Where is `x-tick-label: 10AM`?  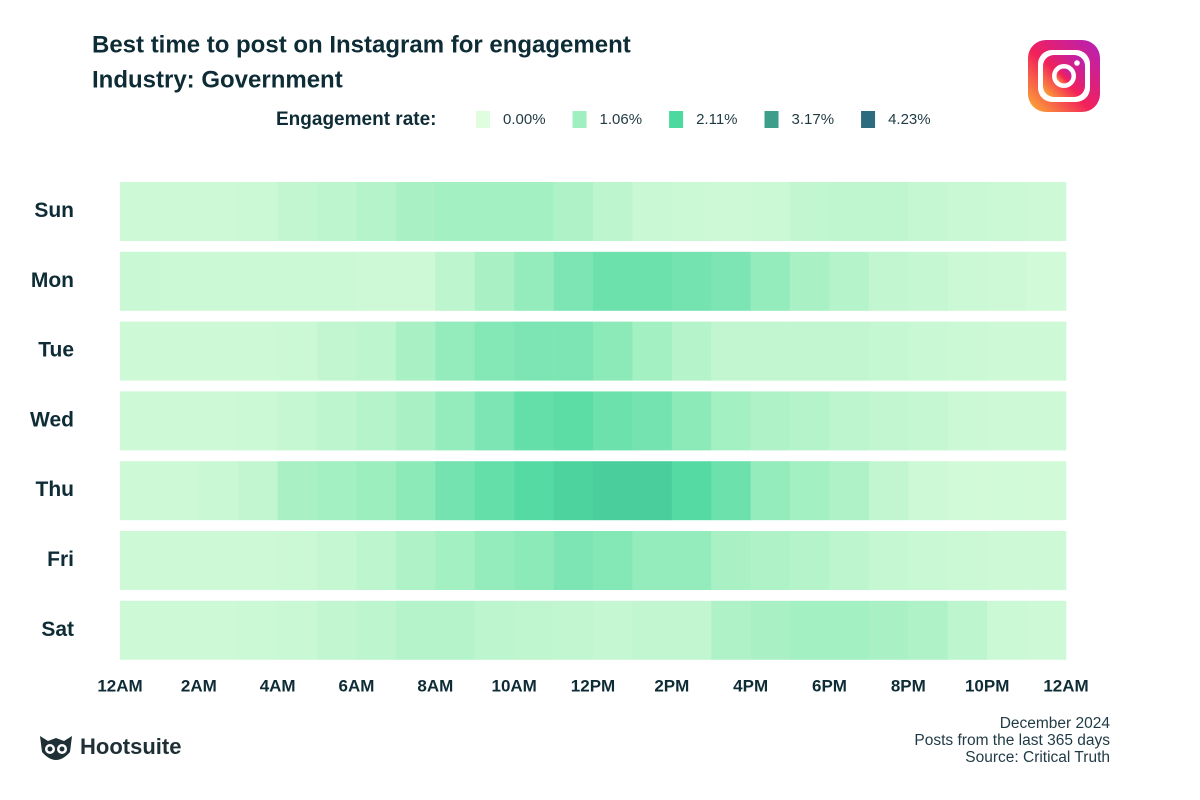
x-tick-label: 10AM is located at coordinates (513, 685).